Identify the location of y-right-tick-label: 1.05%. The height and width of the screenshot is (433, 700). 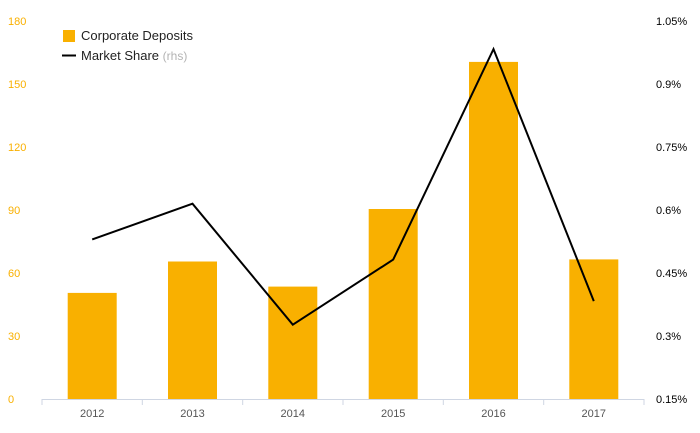
(671, 22).